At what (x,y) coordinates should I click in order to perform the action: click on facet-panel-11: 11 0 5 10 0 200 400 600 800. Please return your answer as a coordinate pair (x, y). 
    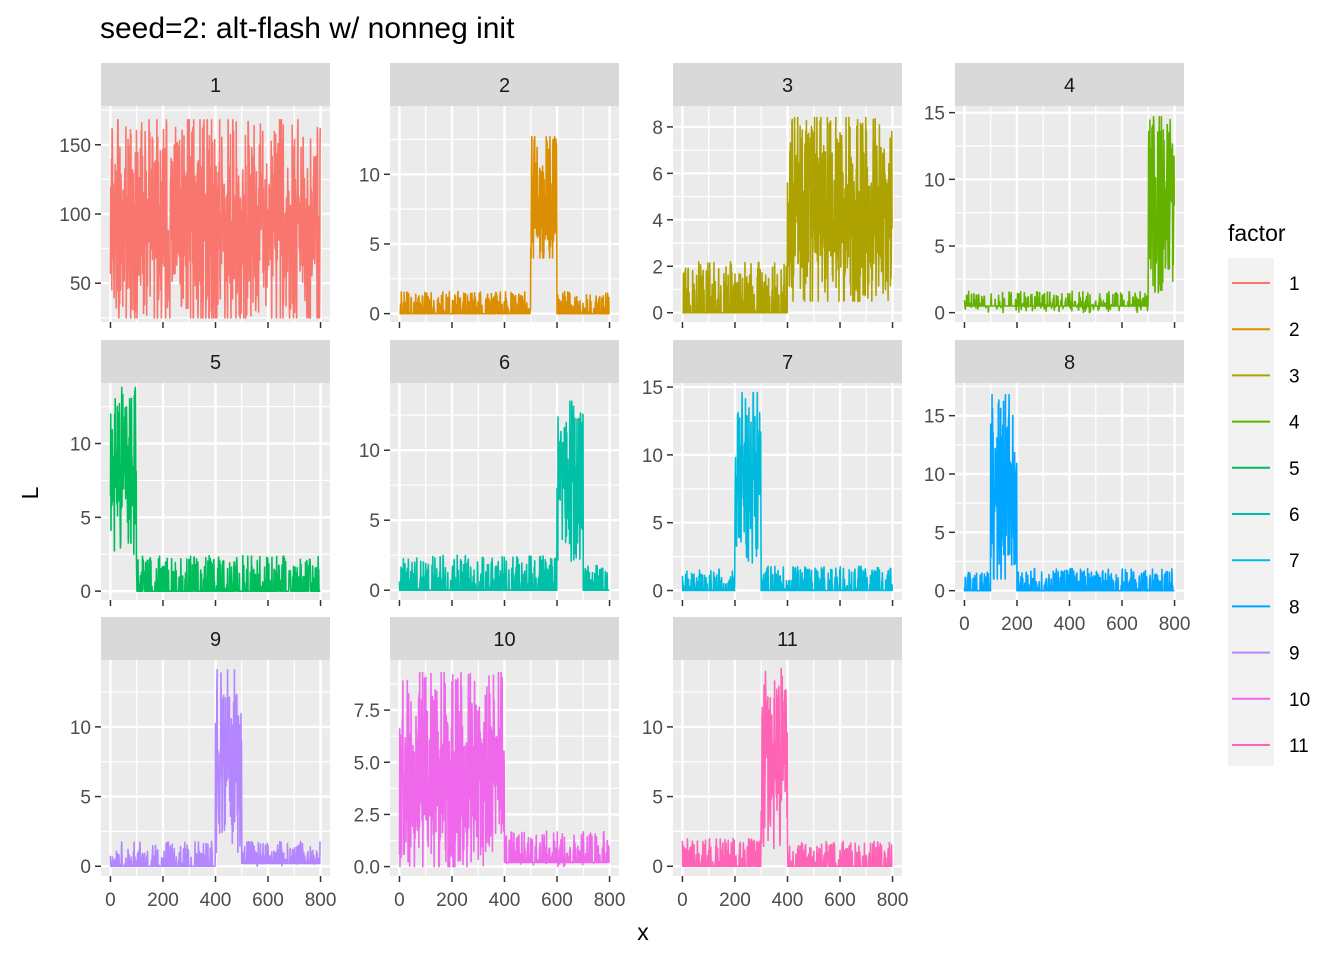
    Looking at the image, I should click on (775, 764).